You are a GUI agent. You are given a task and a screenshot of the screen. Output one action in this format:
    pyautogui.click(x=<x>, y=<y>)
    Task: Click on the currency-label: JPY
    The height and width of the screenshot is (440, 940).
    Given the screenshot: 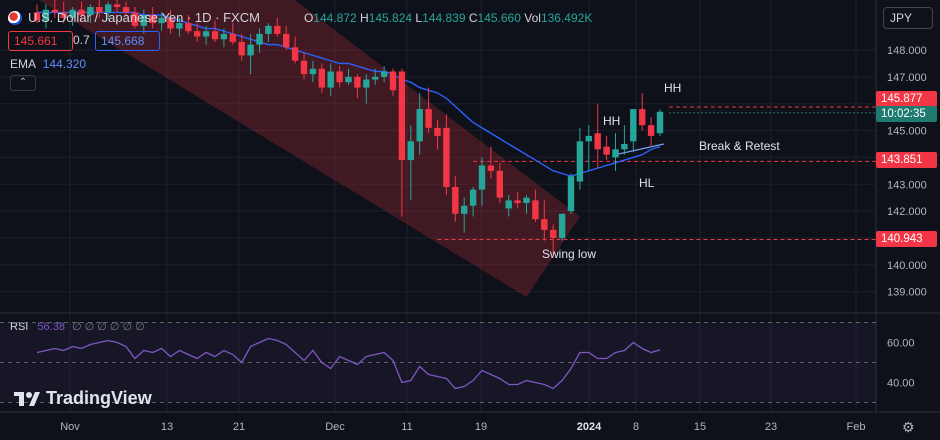 What is the action you would take?
    pyautogui.click(x=901, y=18)
    